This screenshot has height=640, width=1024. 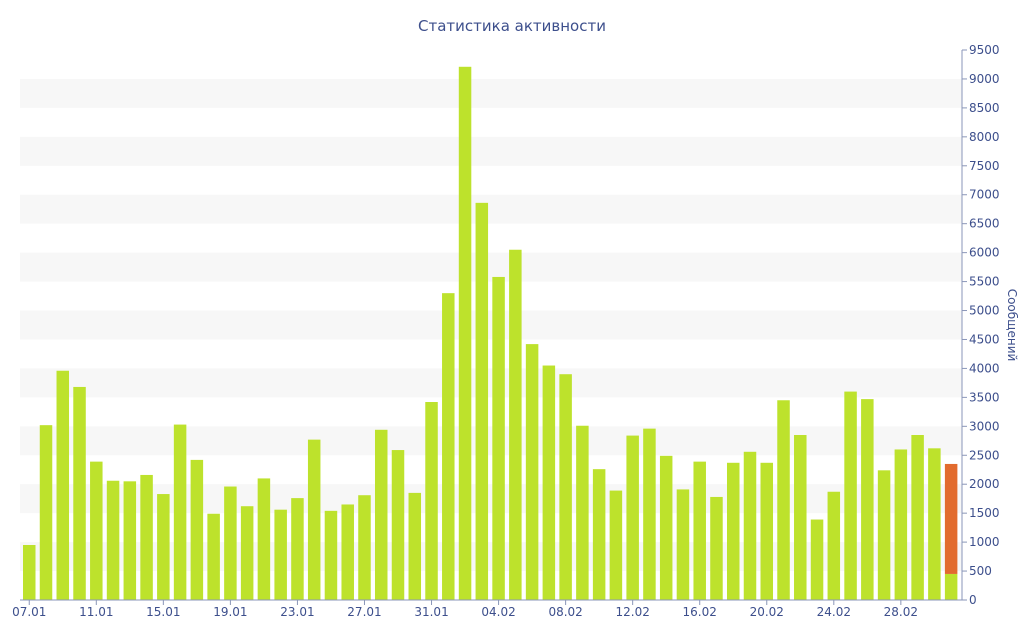 I want to click on bar-31.01, so click(x=431, y=501).